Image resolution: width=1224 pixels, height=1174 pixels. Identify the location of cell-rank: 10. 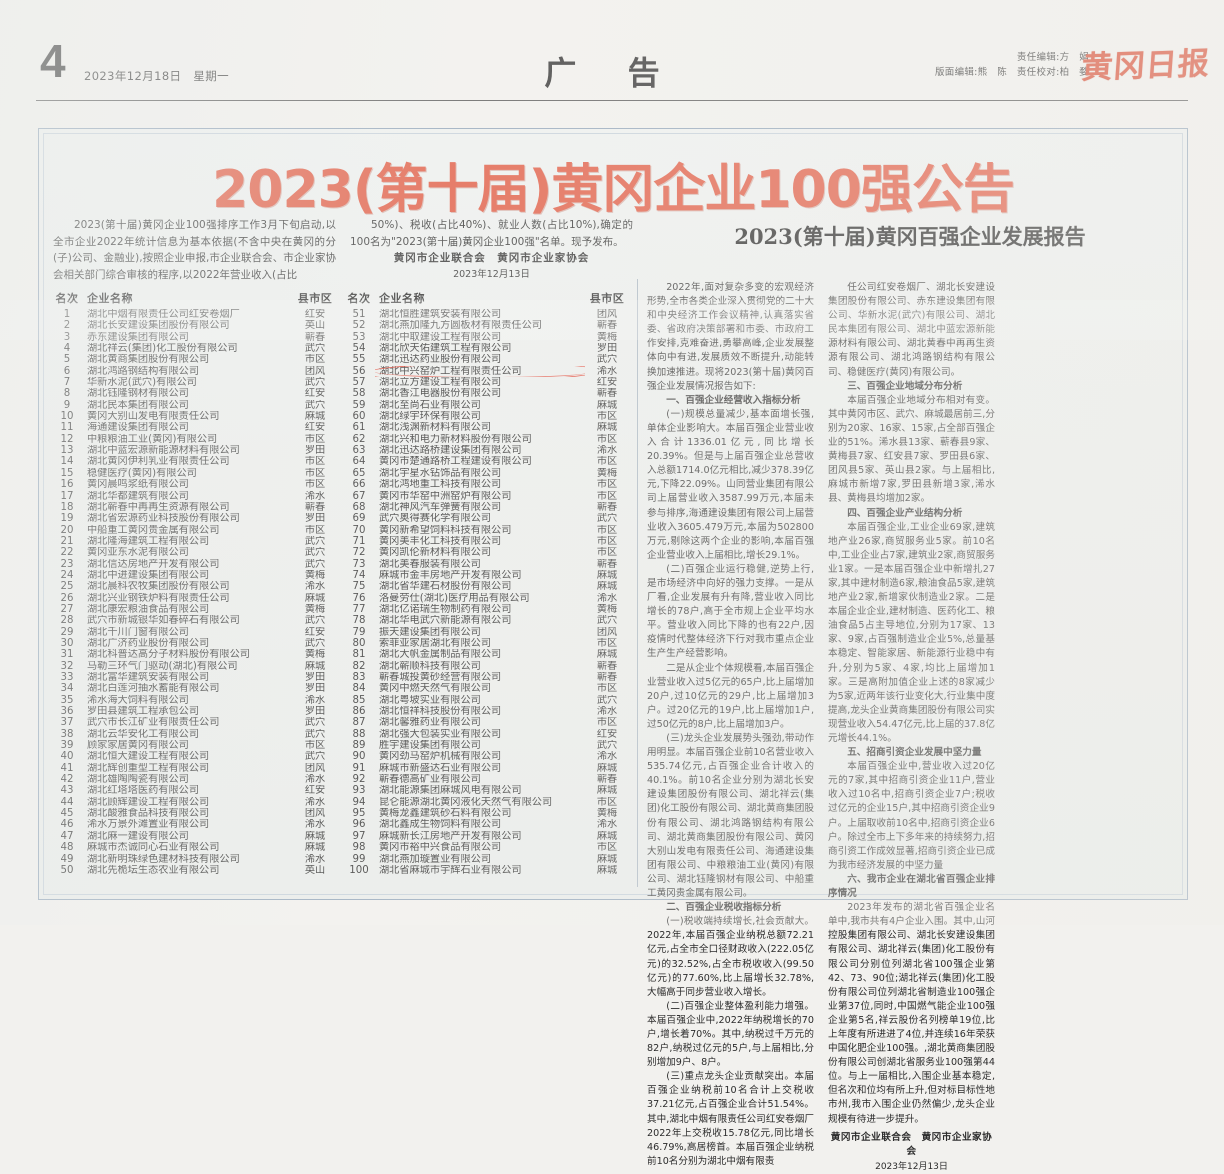
(67, 417).